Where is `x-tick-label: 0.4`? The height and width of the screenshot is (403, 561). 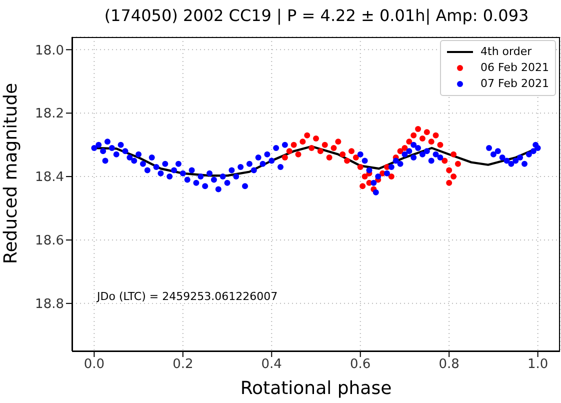 x-tick-label: 0.4 is located at coordinates (271, 364).